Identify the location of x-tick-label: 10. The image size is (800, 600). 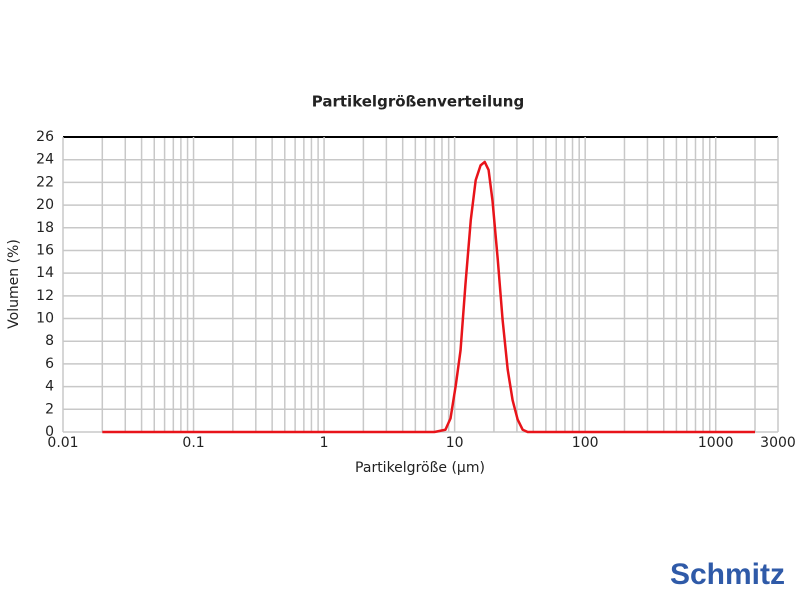
(455, 443).